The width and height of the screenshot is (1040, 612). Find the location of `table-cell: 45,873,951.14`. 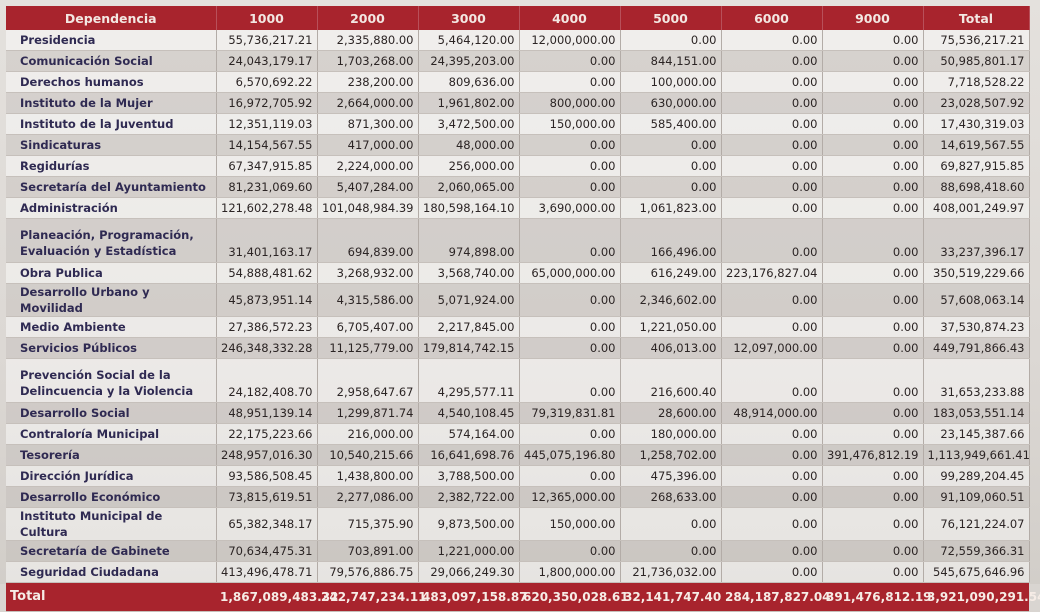

table-cell: 45,873,951.14 is located at coordinates (267, 300).